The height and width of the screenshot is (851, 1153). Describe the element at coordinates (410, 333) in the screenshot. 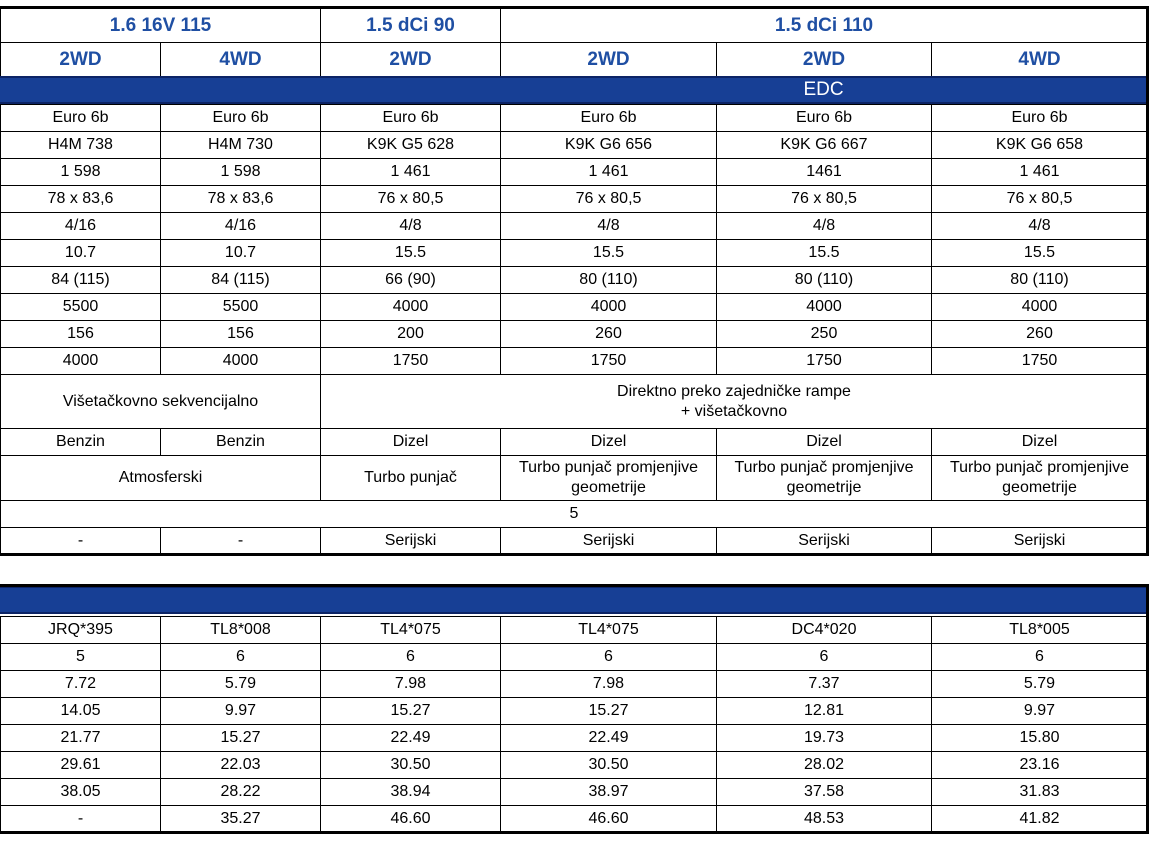

I see `table-cell: 200` at that location.